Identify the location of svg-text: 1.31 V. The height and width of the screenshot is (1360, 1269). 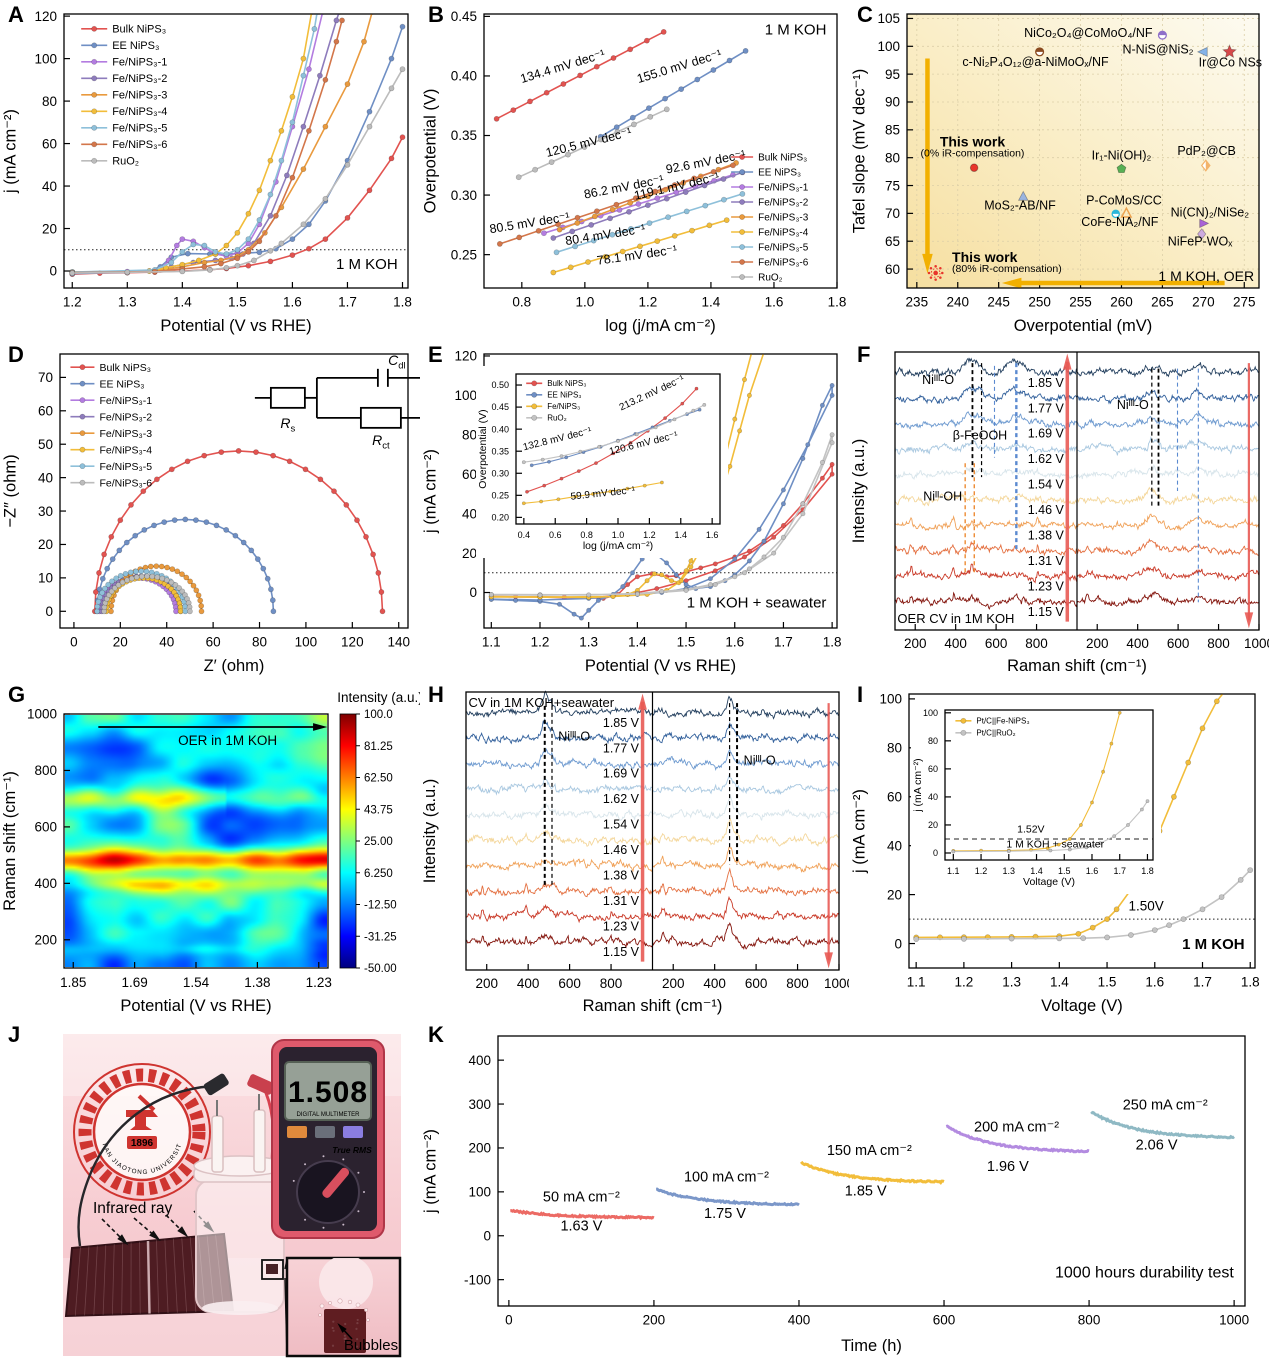
(621, 901).